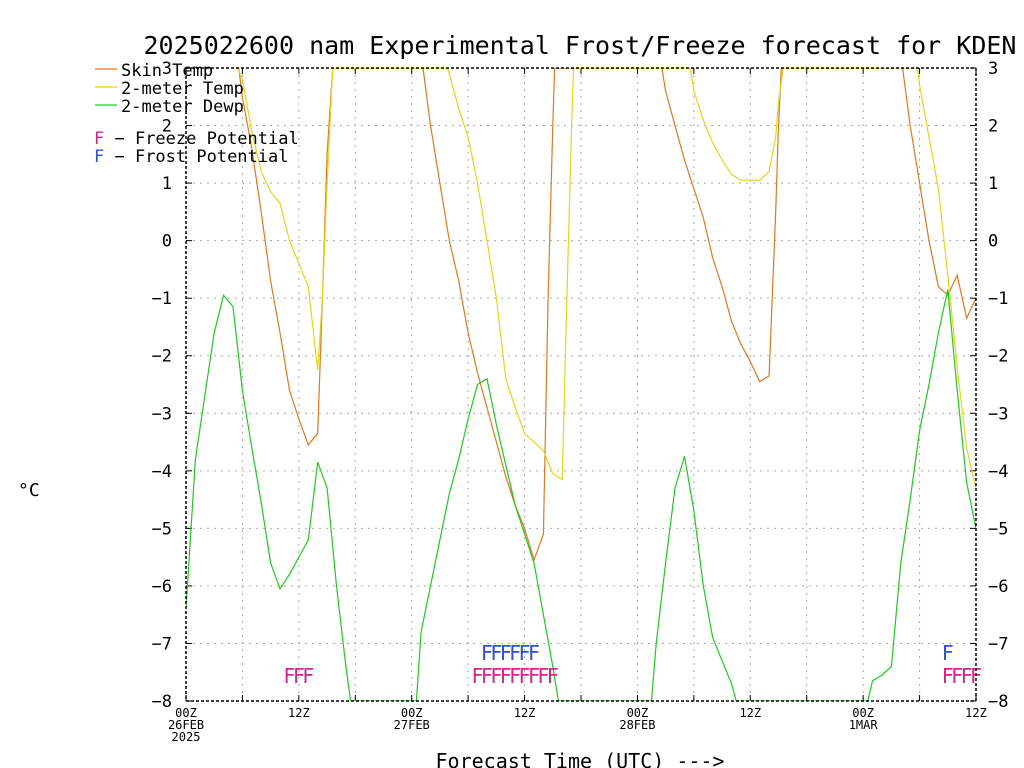 The image size is (1024, 768). I want to click on freeze-legend-label: F − Freeze Potential, so click(196, 139).